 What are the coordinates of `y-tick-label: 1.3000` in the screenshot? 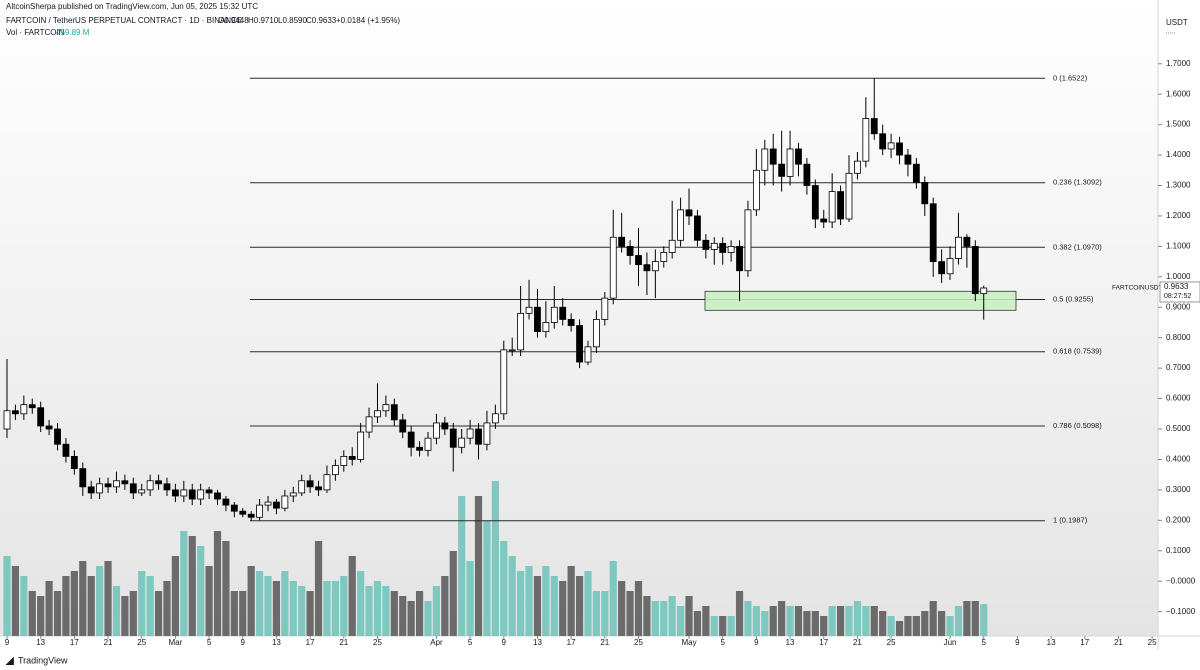 It's located at (1178, 185).